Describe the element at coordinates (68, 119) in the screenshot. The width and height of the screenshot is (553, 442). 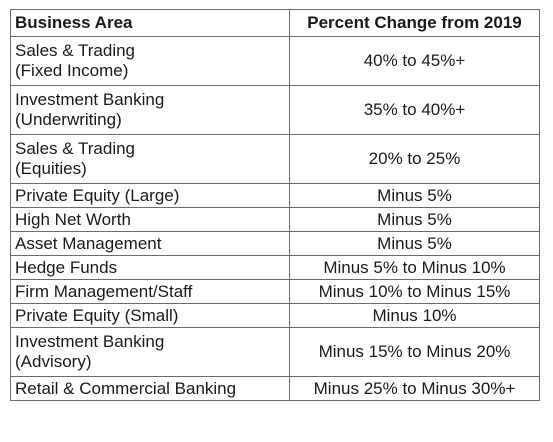
I see `business-area-text: (Underwriting)` at that location.